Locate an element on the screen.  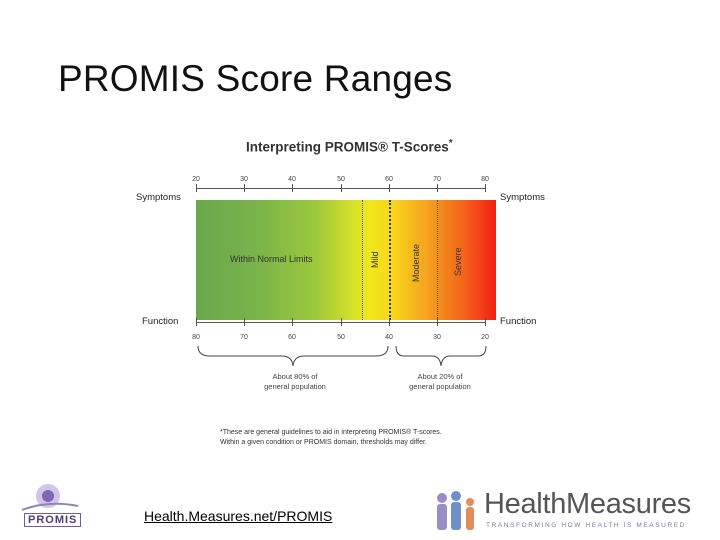
promis-link: Health.Measures.net/PROMIS is located at coordinates (238, 516).